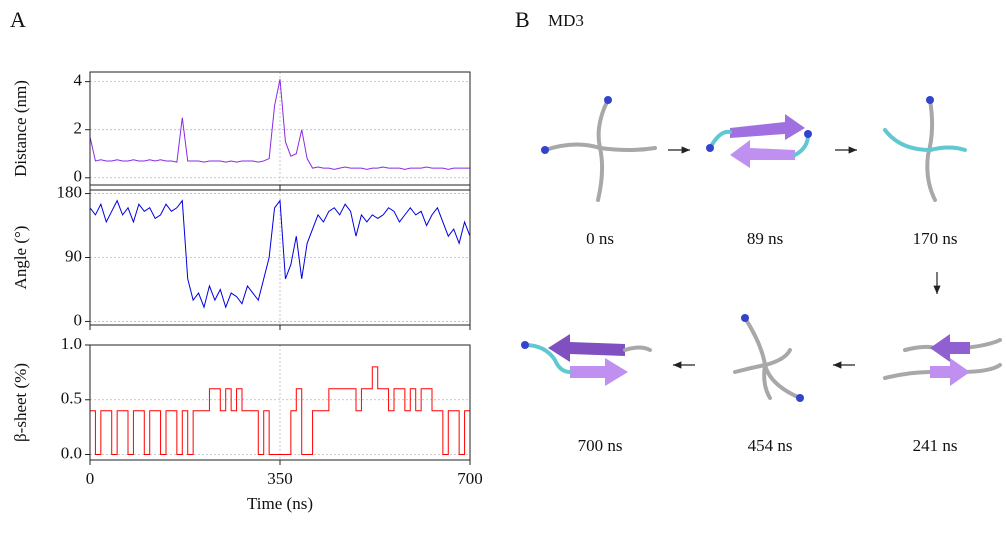 The width and height of the screenshot is (1006, 533). Describe the element at coordinates (20, 258) in the screenshot. I see `y-axis-label: Angle (°)` at that location.